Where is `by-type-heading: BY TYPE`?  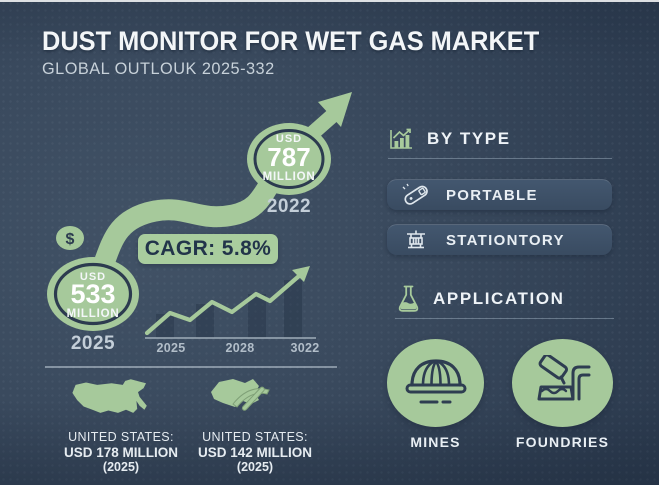
by-type-heading: BY TYPE is located at coordinates (450, 139).